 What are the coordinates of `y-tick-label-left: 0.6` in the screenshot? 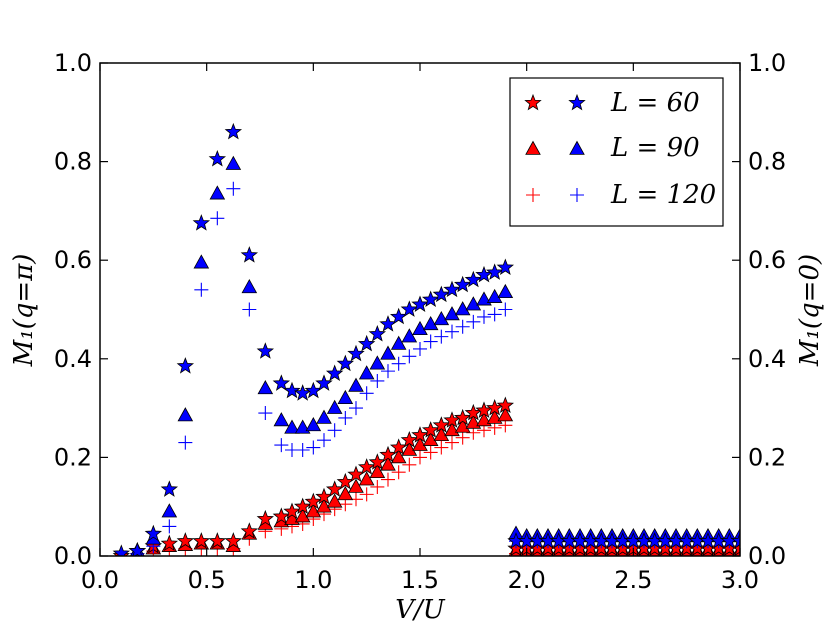 It's located at (73, 260).